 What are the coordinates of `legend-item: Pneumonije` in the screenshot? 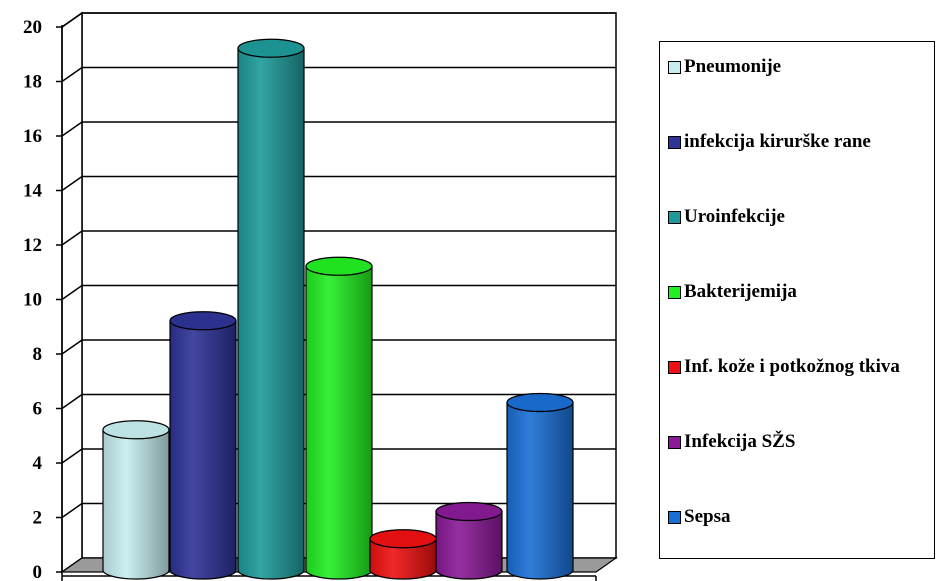 It's located at (799, 66).